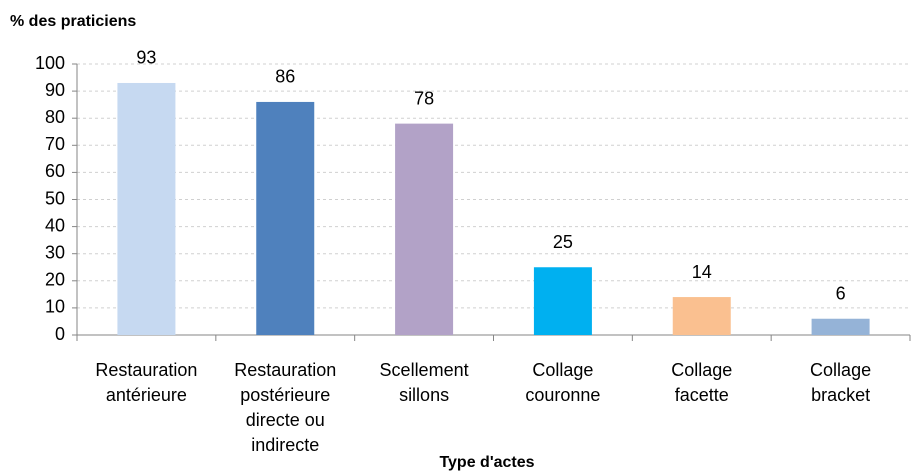 Image resolution: width=914 pixels, height=475 pixels. Describe the element at coordinates (285, 445) in the screenshot. I see `x-tick-label: indirecte` at that location.